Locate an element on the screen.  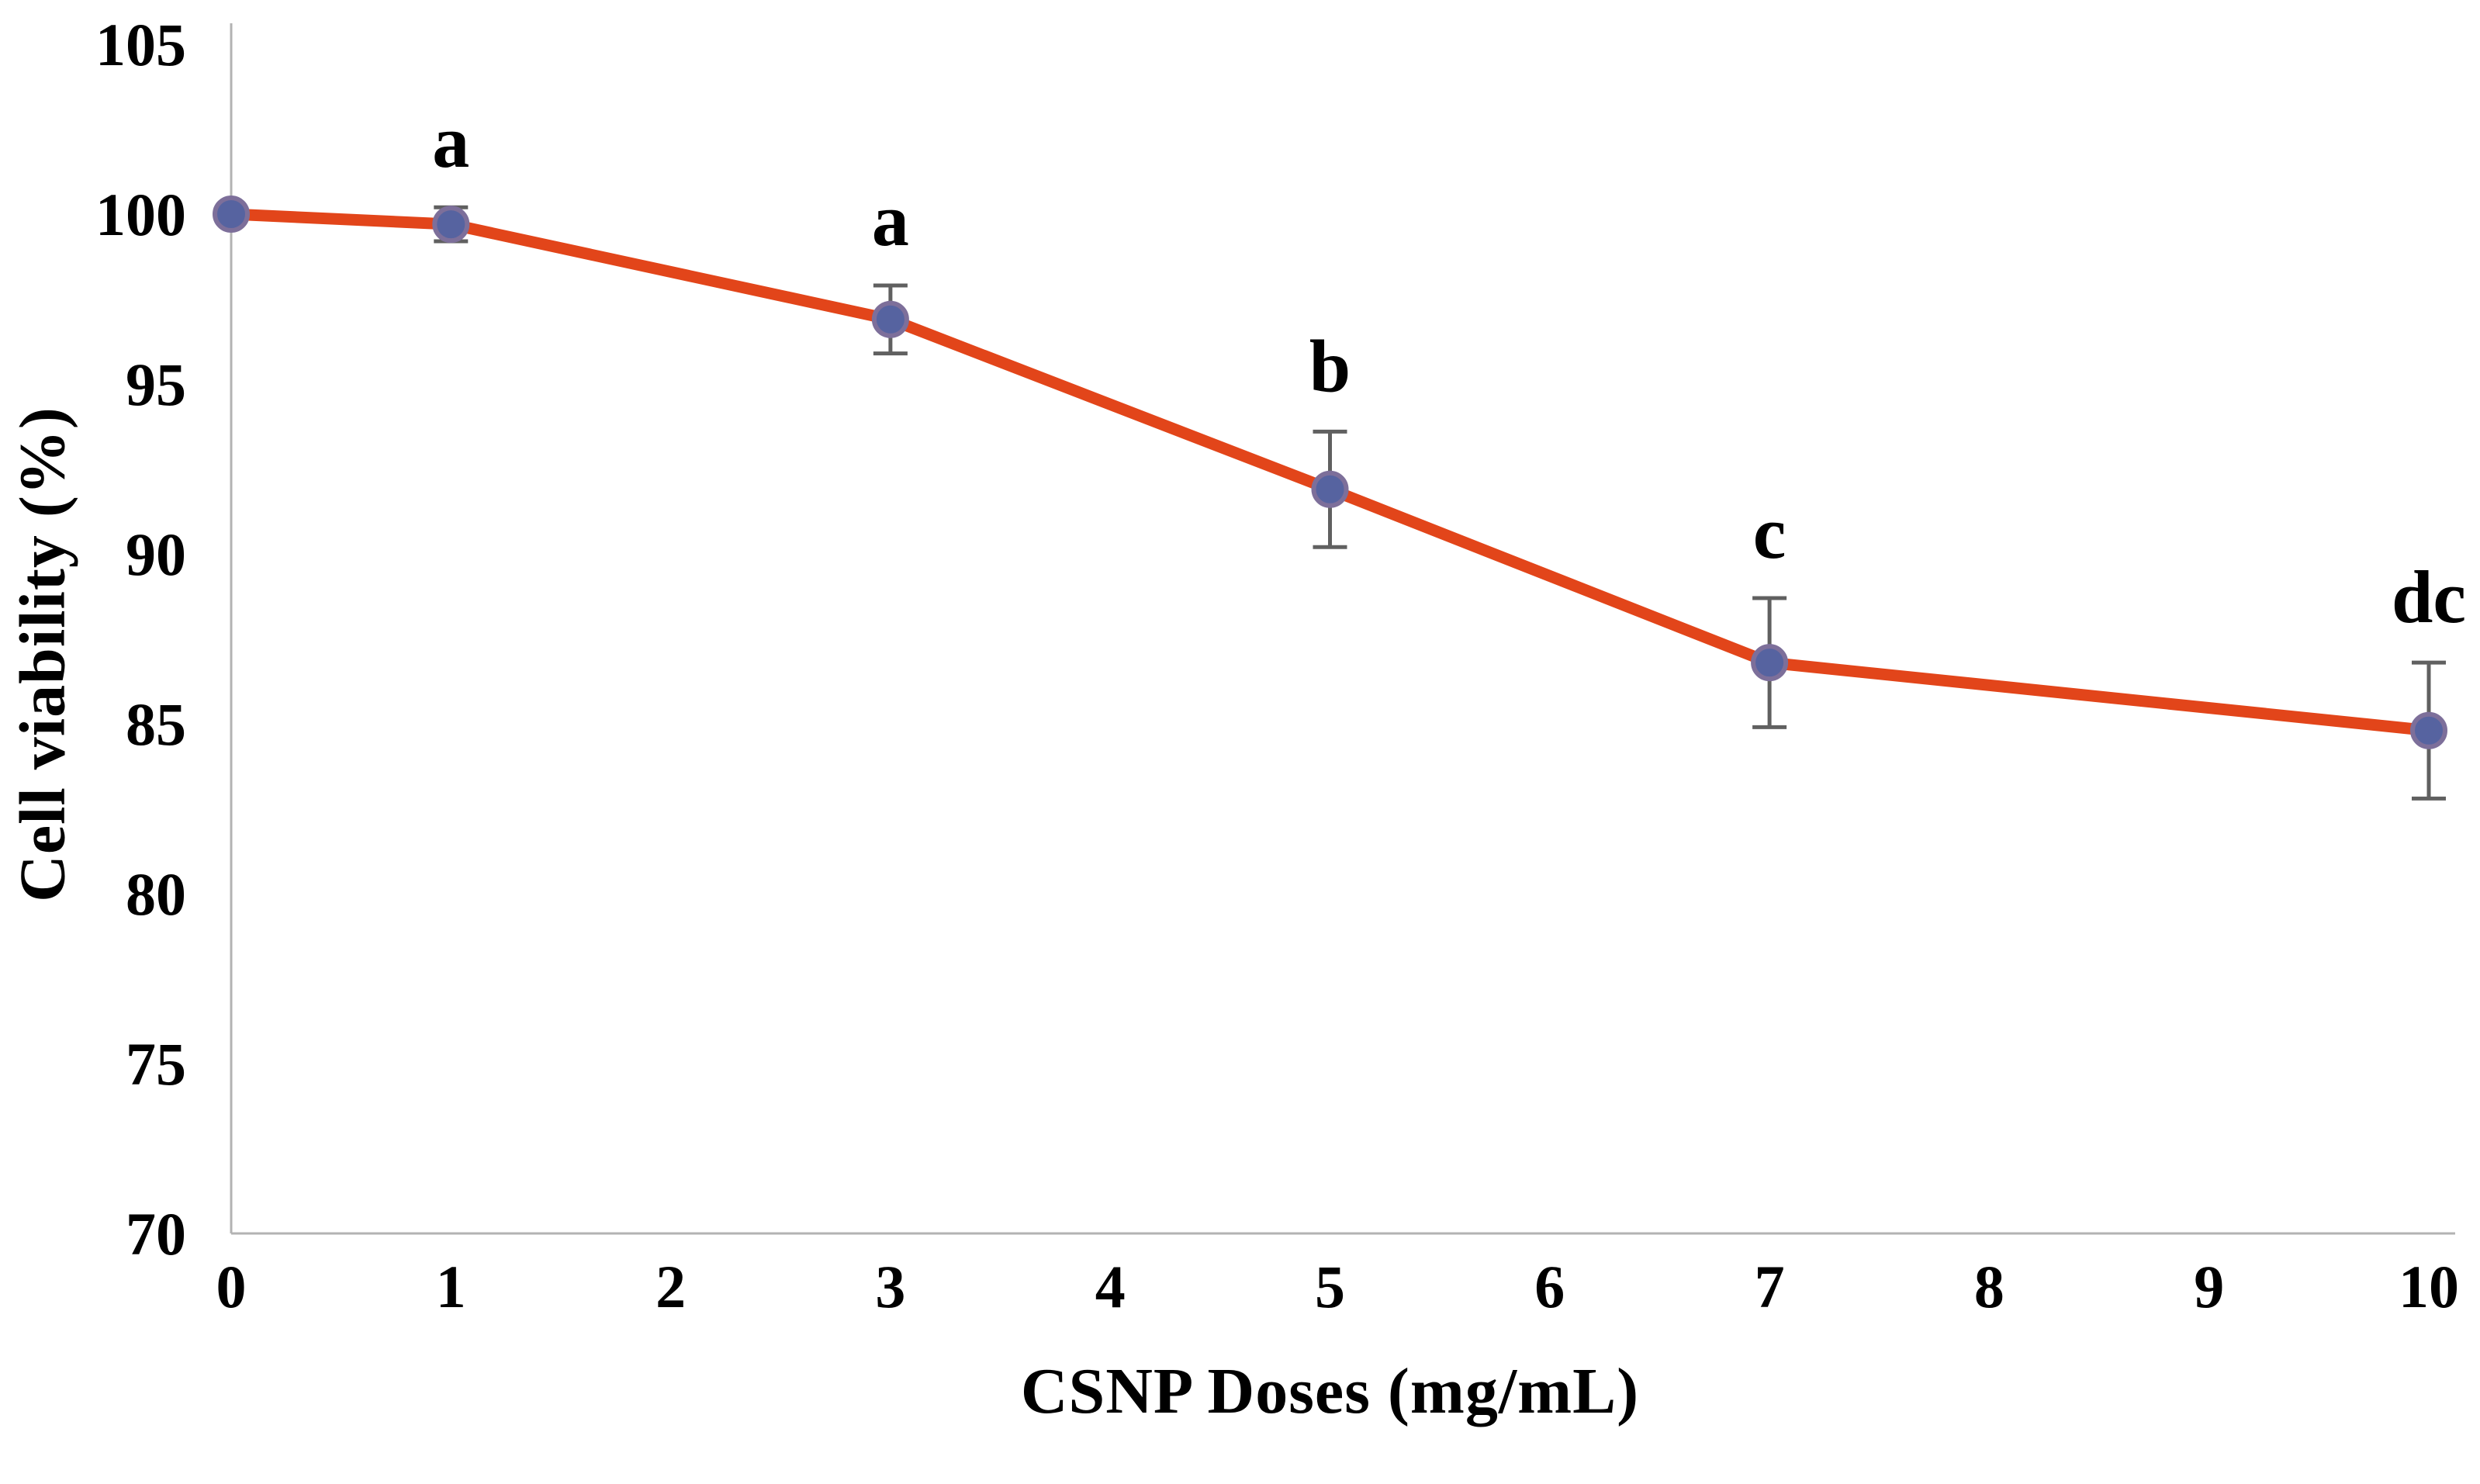
x-axis-title: CSNP Doses (mg/mL) is located at coordinates (1330, 1391).